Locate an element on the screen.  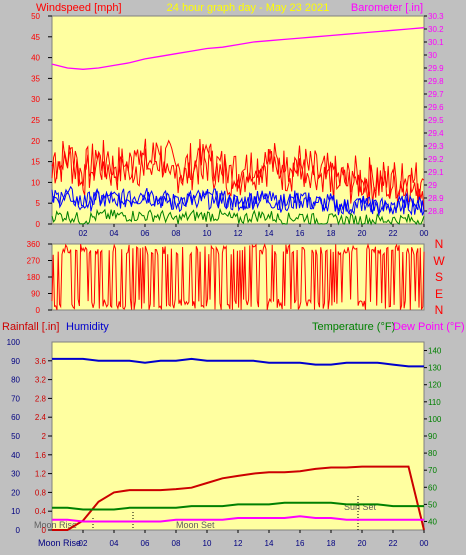
rainfall-title: Rainfall [.in] is located at coordinates (30, 327).